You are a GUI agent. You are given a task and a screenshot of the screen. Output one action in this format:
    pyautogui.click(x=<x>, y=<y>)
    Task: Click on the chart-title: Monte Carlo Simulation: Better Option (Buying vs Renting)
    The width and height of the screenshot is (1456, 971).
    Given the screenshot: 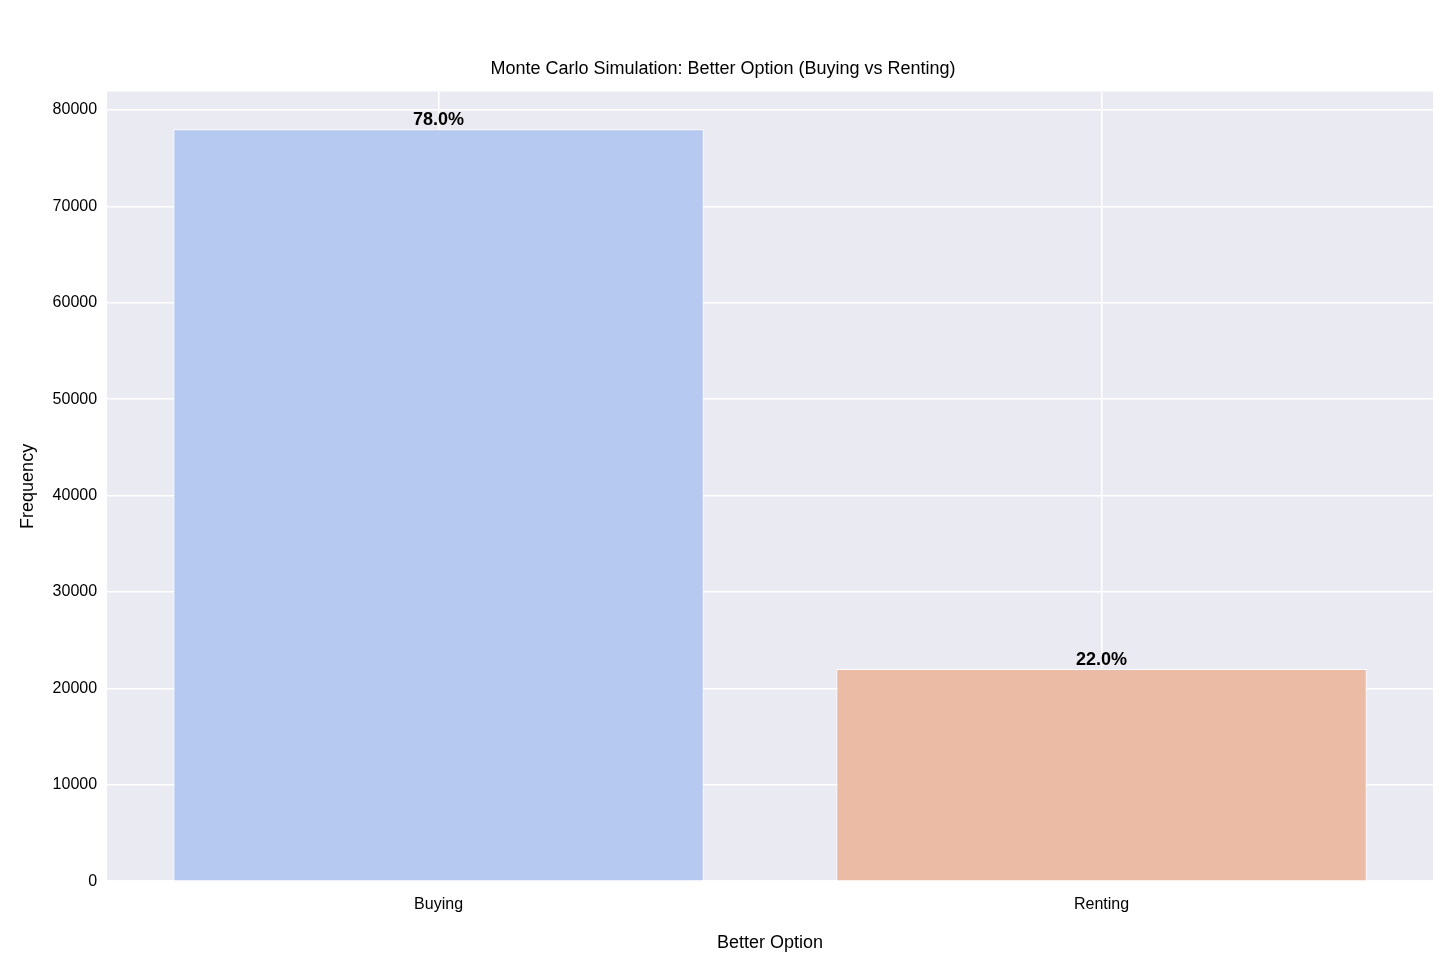 What is the action you would take?
    pyautogui.click(x=723, y=67)
    